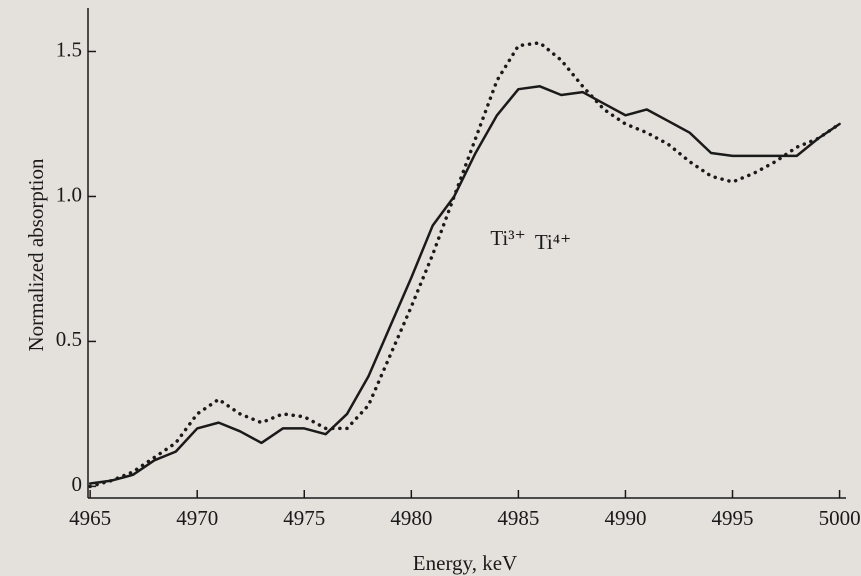 The width and height of the screenshot is (861, 576). What do you see at coordinates (840, 518) in the screenshot?
I see `x-tick-label: 5000` at bounding box center [840, 518].